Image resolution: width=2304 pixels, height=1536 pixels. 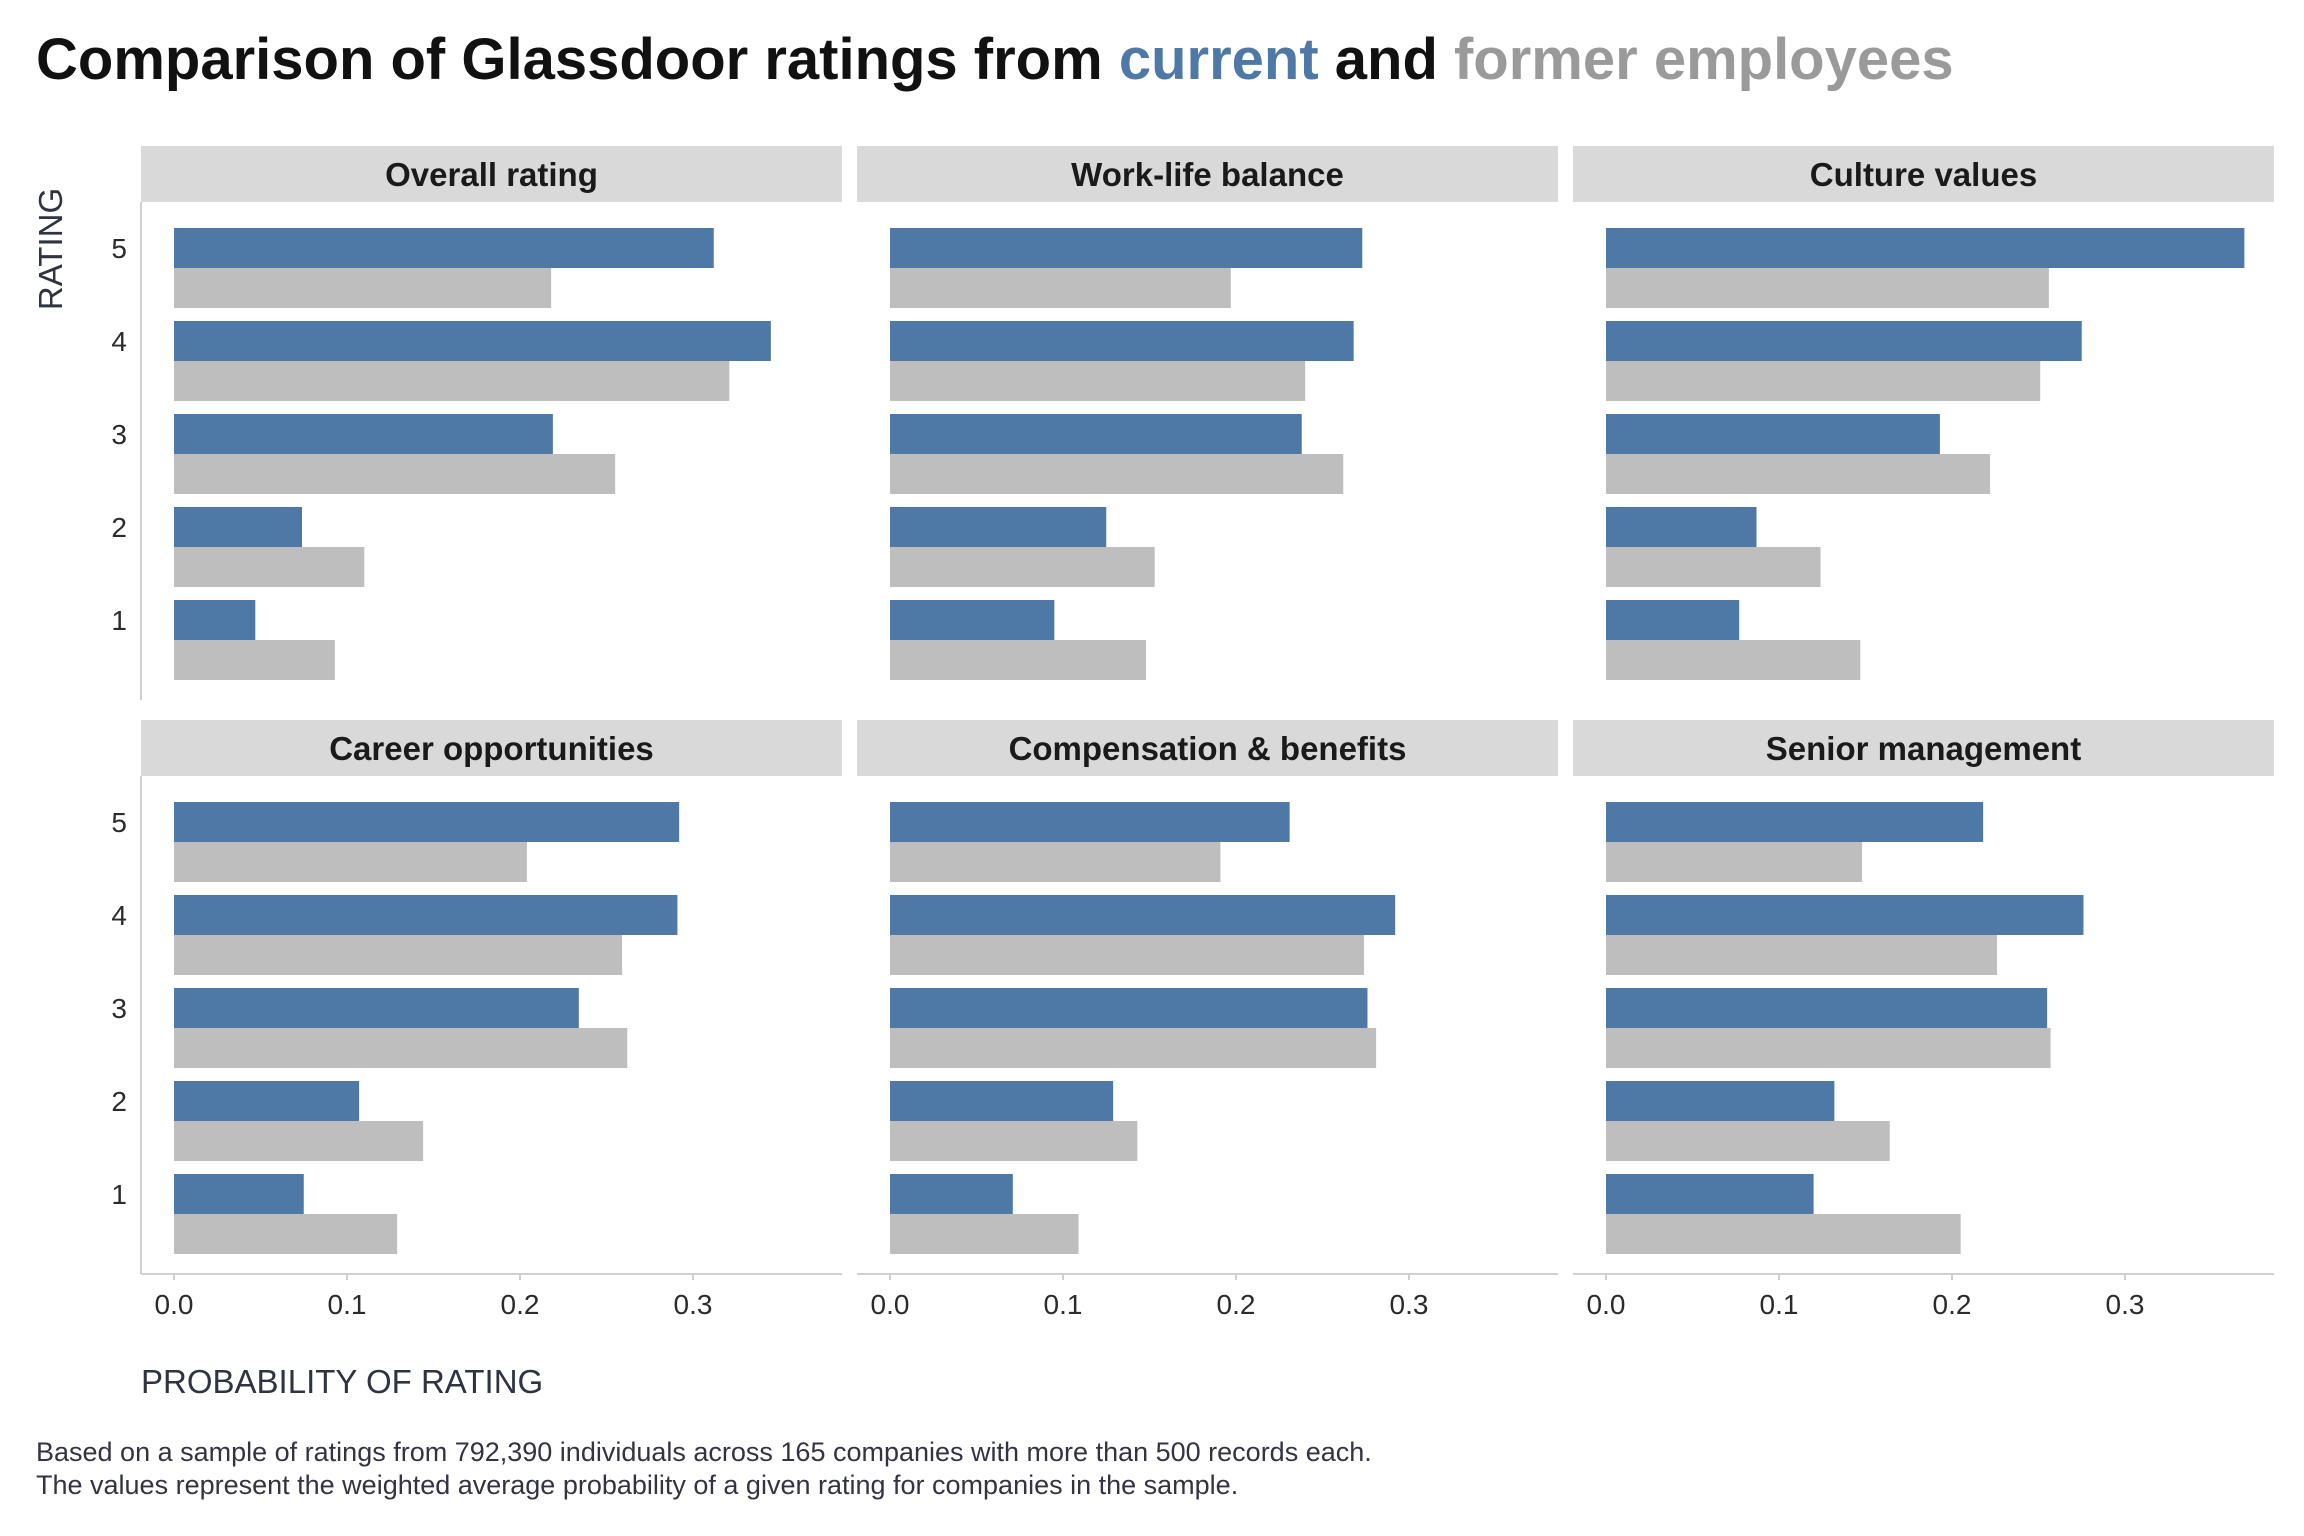 What do you see at coordinates (427, 822) in the screenshot?
I see `bar-career-opportunities-rating-5-current` at bounding box center [427, 822].